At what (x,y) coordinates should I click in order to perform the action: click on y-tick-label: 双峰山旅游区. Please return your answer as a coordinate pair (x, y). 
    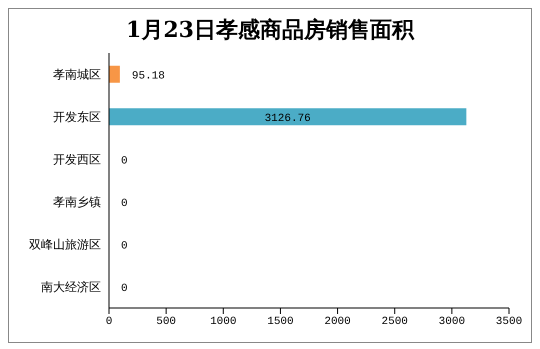
    Looking at the image, I should click on (65, 245).